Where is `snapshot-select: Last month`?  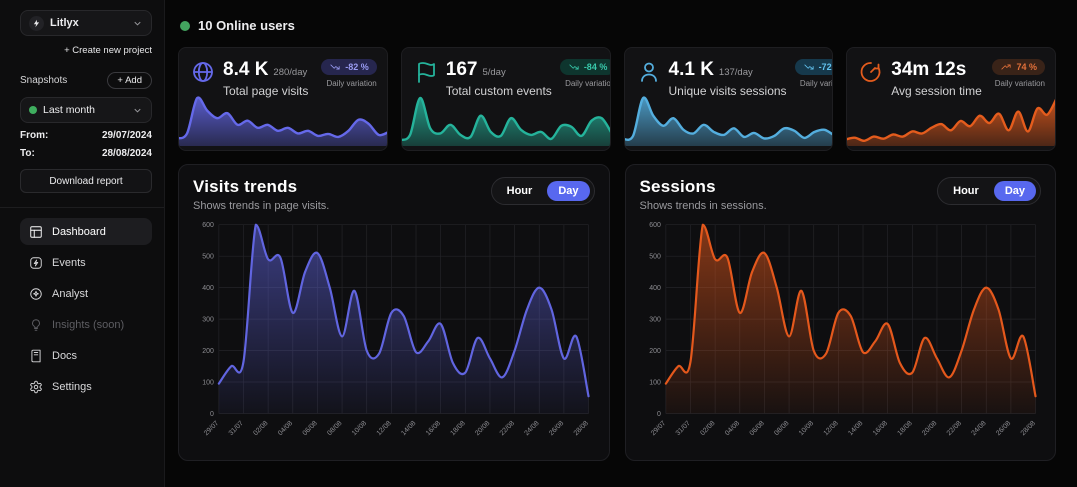
snapshot-select: Last month is located at coordinates (86, 110).